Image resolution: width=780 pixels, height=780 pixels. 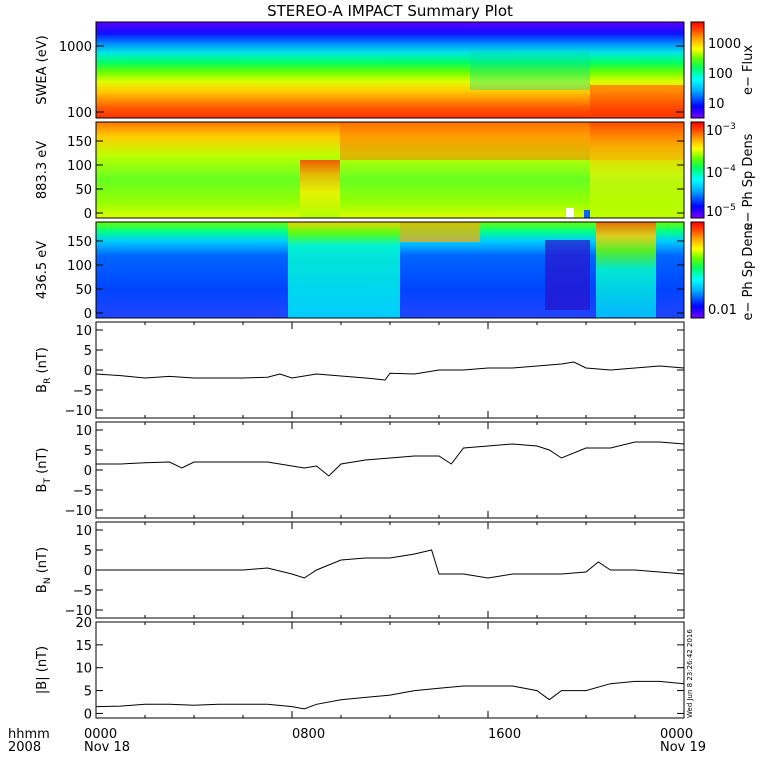 I want to click on swea-cbar-tick-10: 10, so click(x=716, y=104).